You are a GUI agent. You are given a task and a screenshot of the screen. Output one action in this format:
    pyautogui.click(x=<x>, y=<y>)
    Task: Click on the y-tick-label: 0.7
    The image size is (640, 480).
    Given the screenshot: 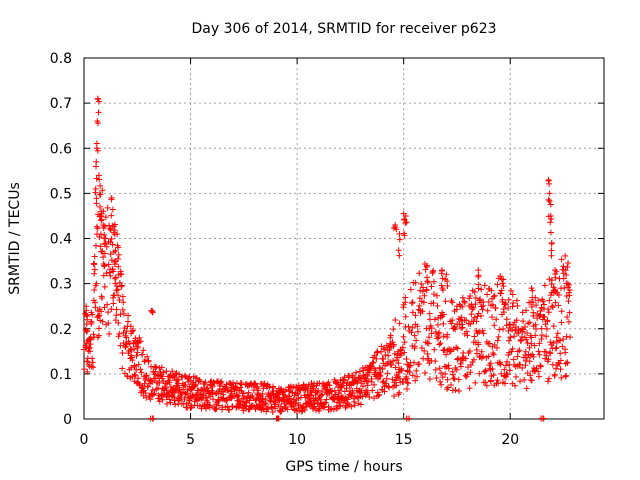 What is the action you would take?
    pyautogui.click(x=61, y=104)
    